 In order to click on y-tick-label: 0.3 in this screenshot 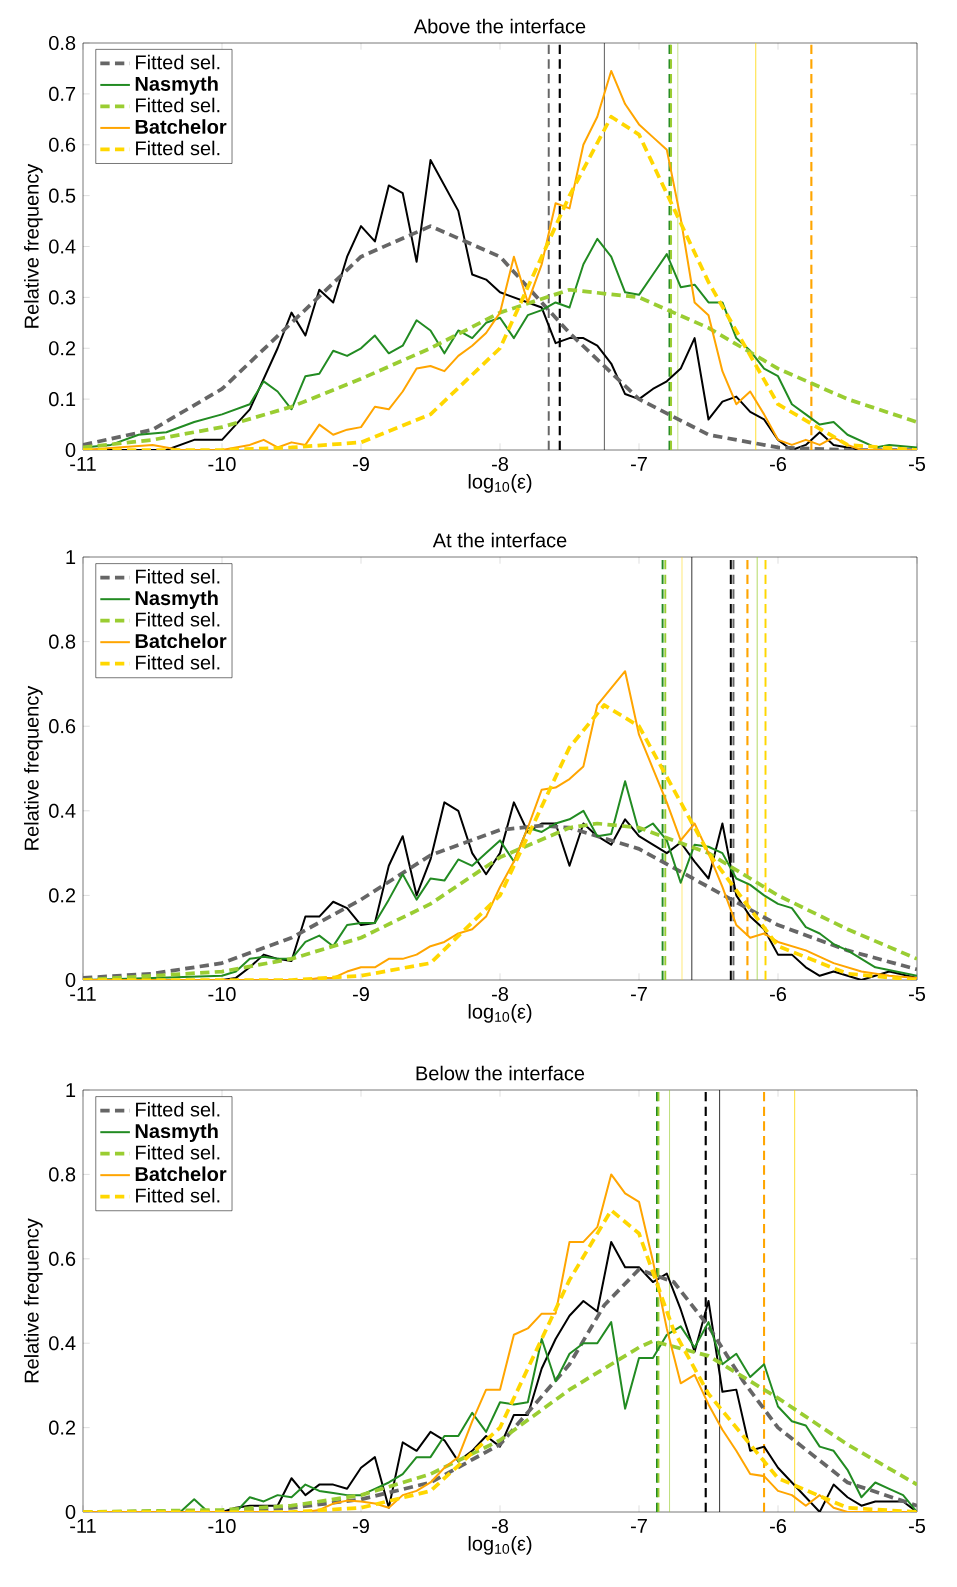, I will do `click(62, 297)`.